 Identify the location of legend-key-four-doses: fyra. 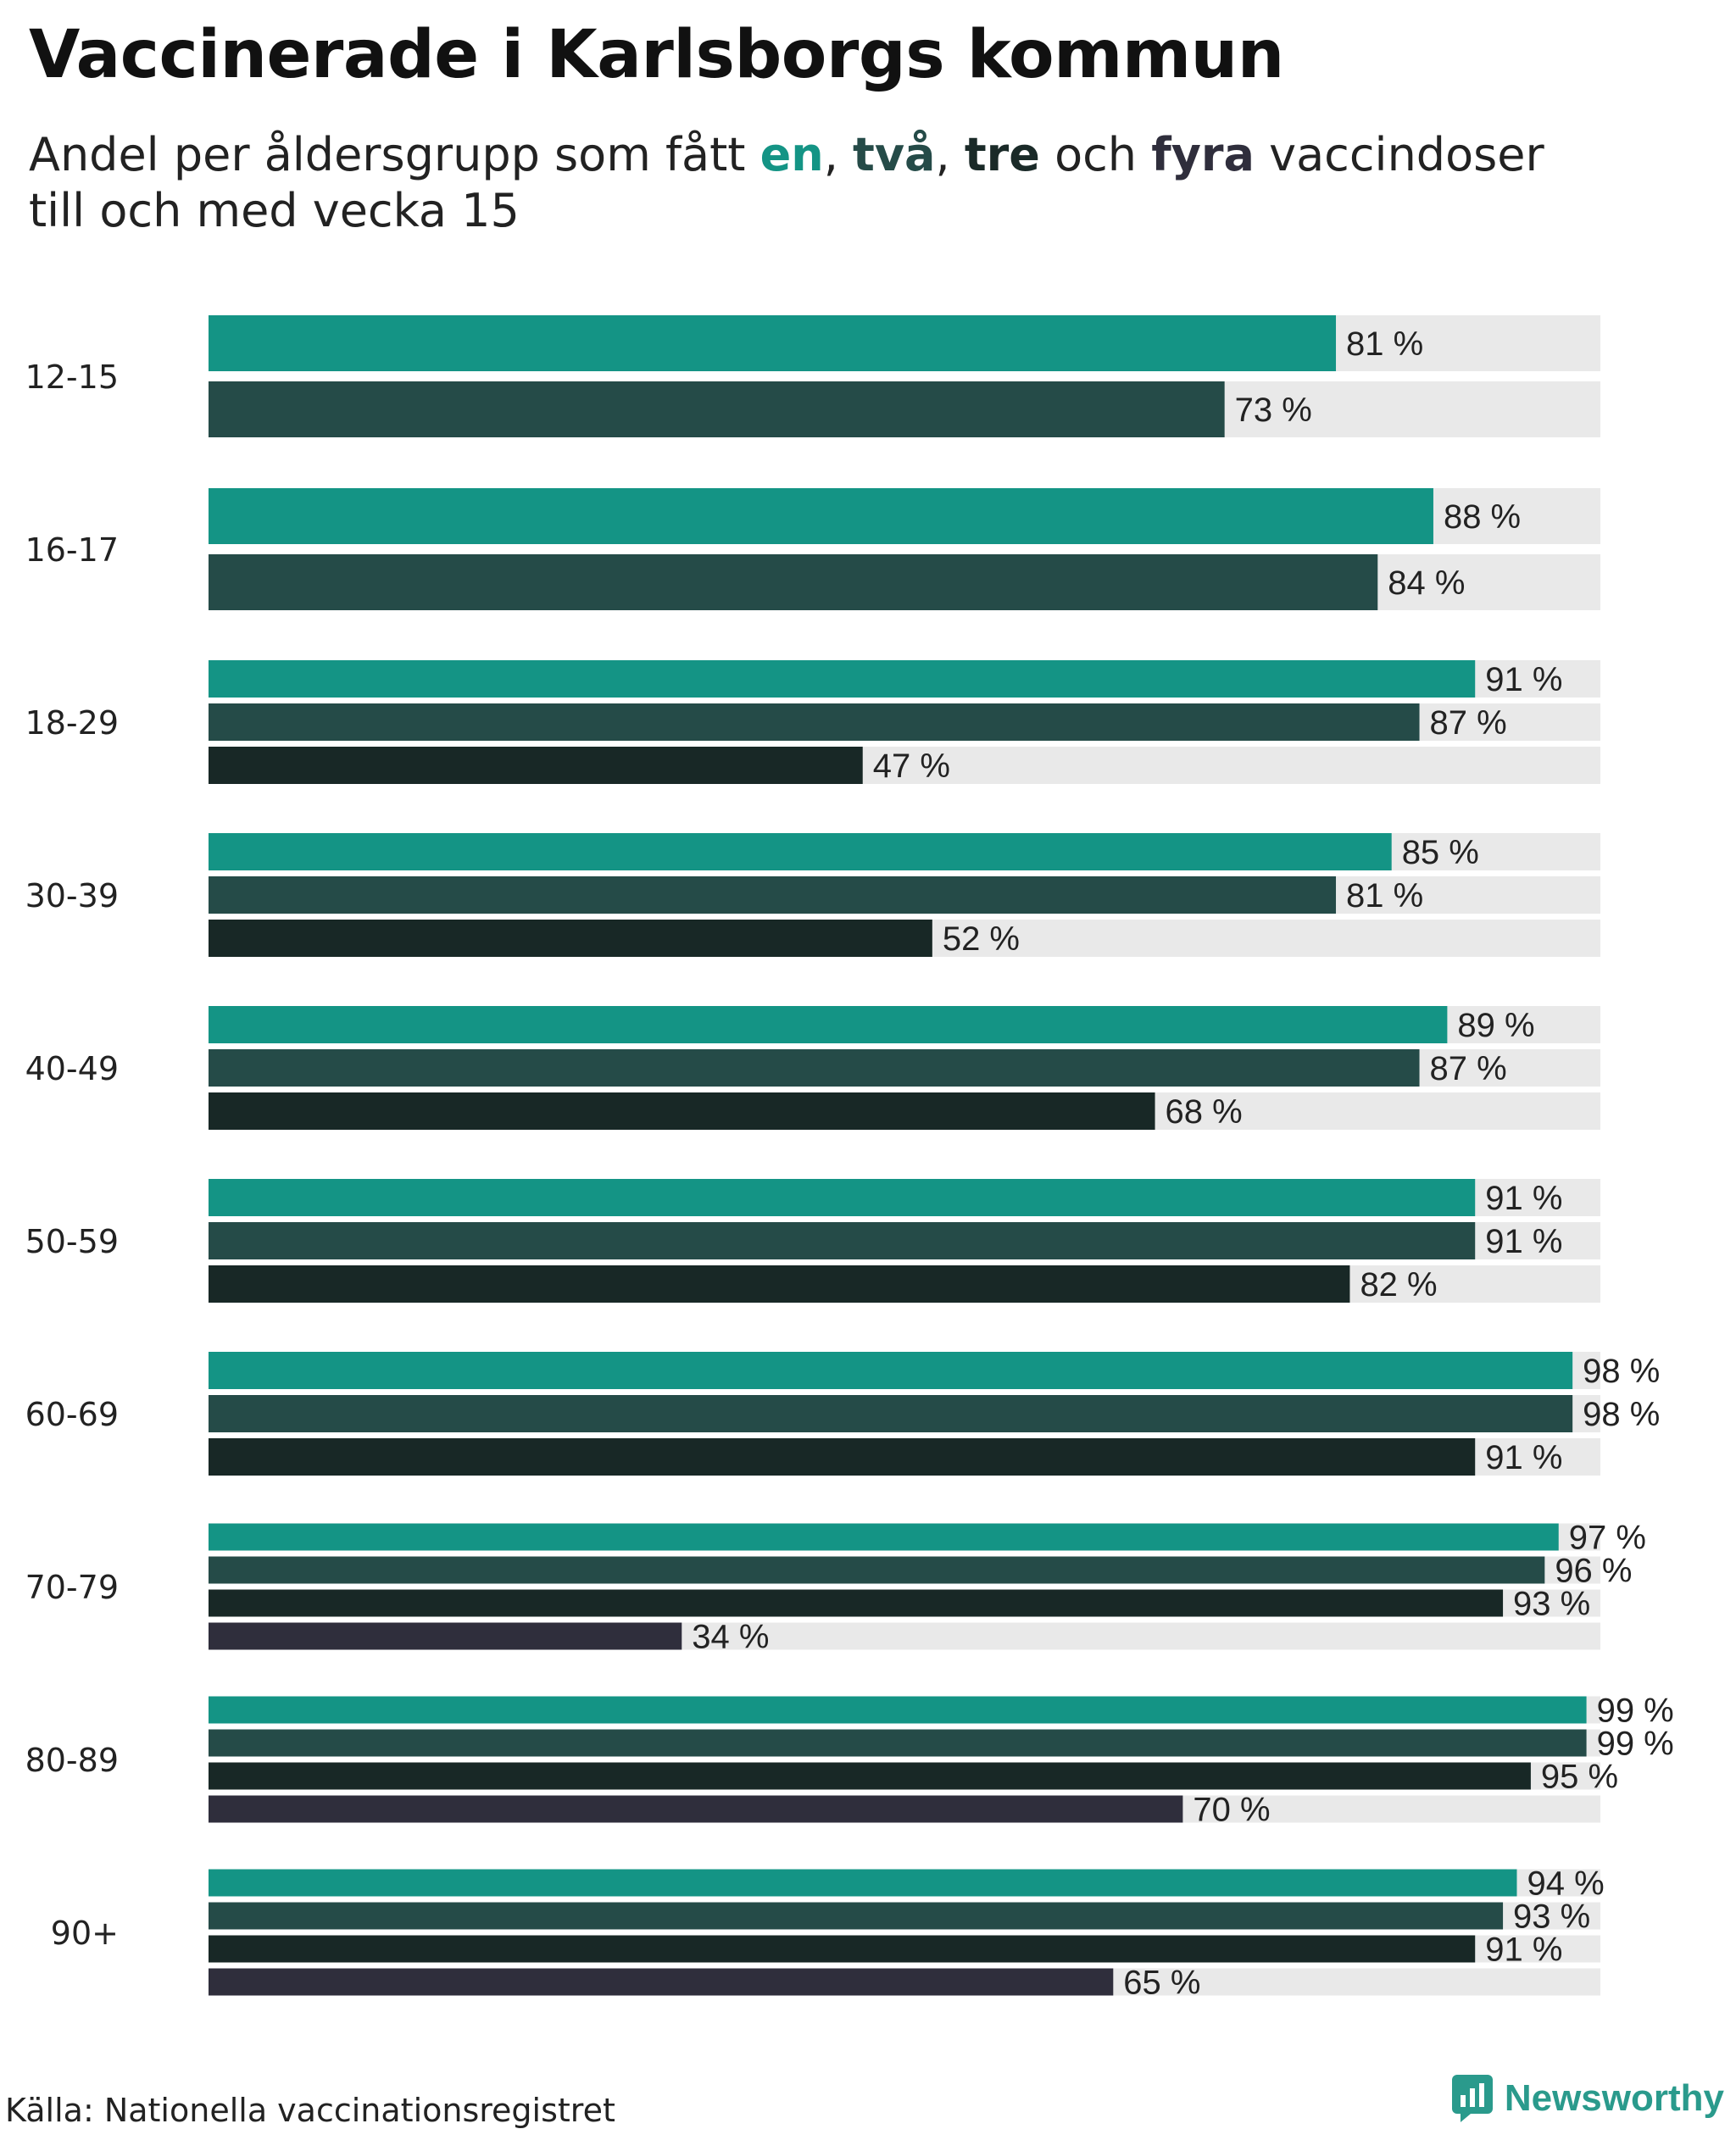
(1203, 154).